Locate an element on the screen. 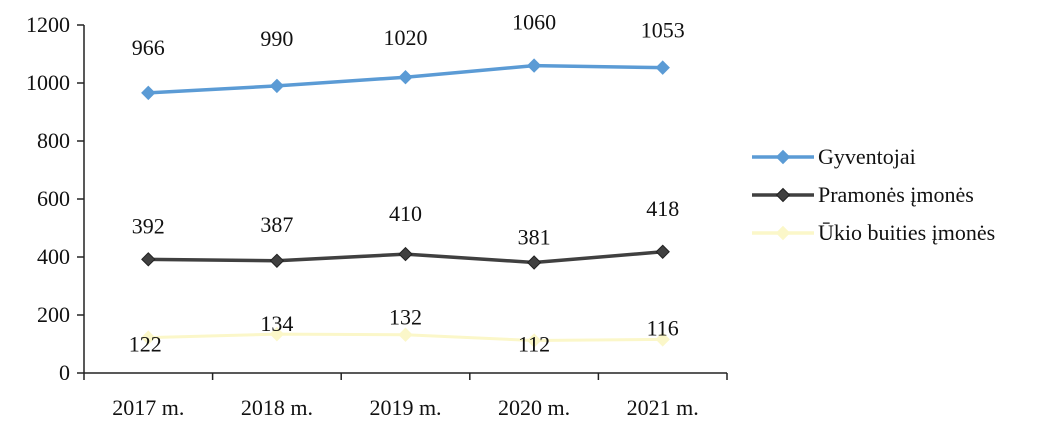  series-gyventojai is located at coordinates (405, 79).